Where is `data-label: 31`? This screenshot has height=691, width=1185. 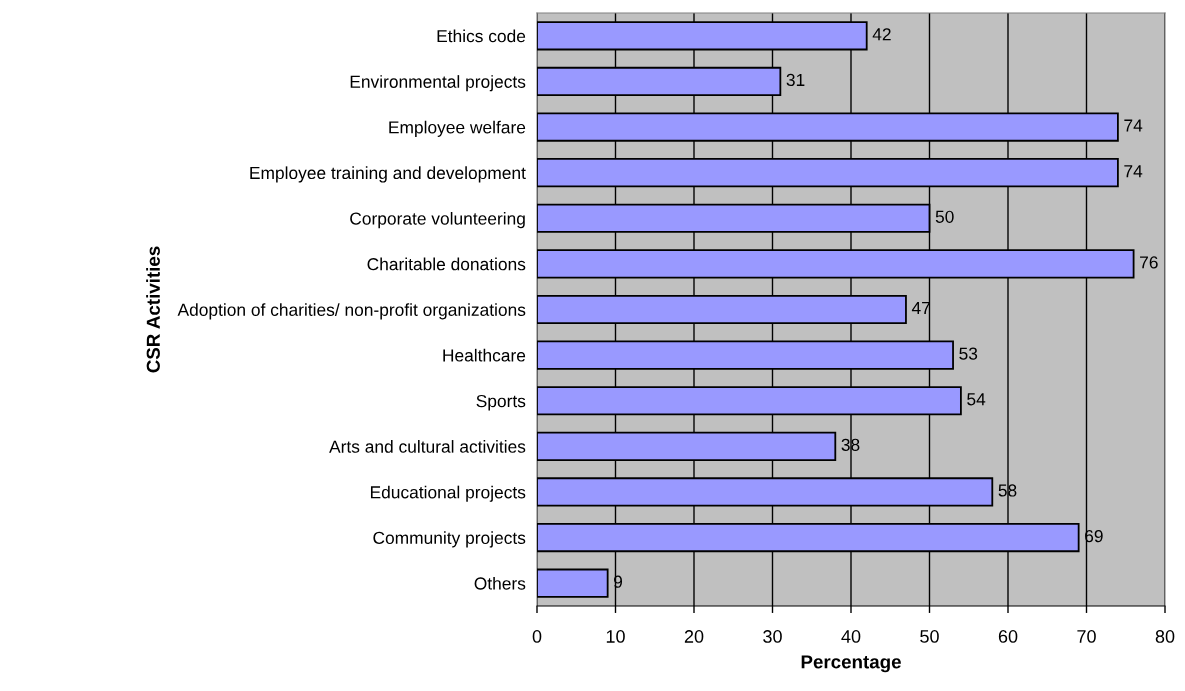 data-label: 31 is located at coordinates (795, 80).